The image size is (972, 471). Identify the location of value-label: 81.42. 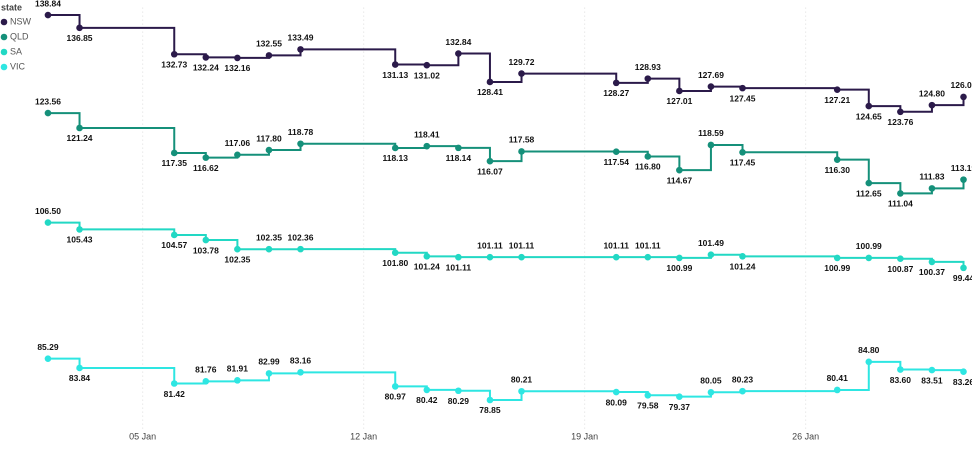
(175, 394).